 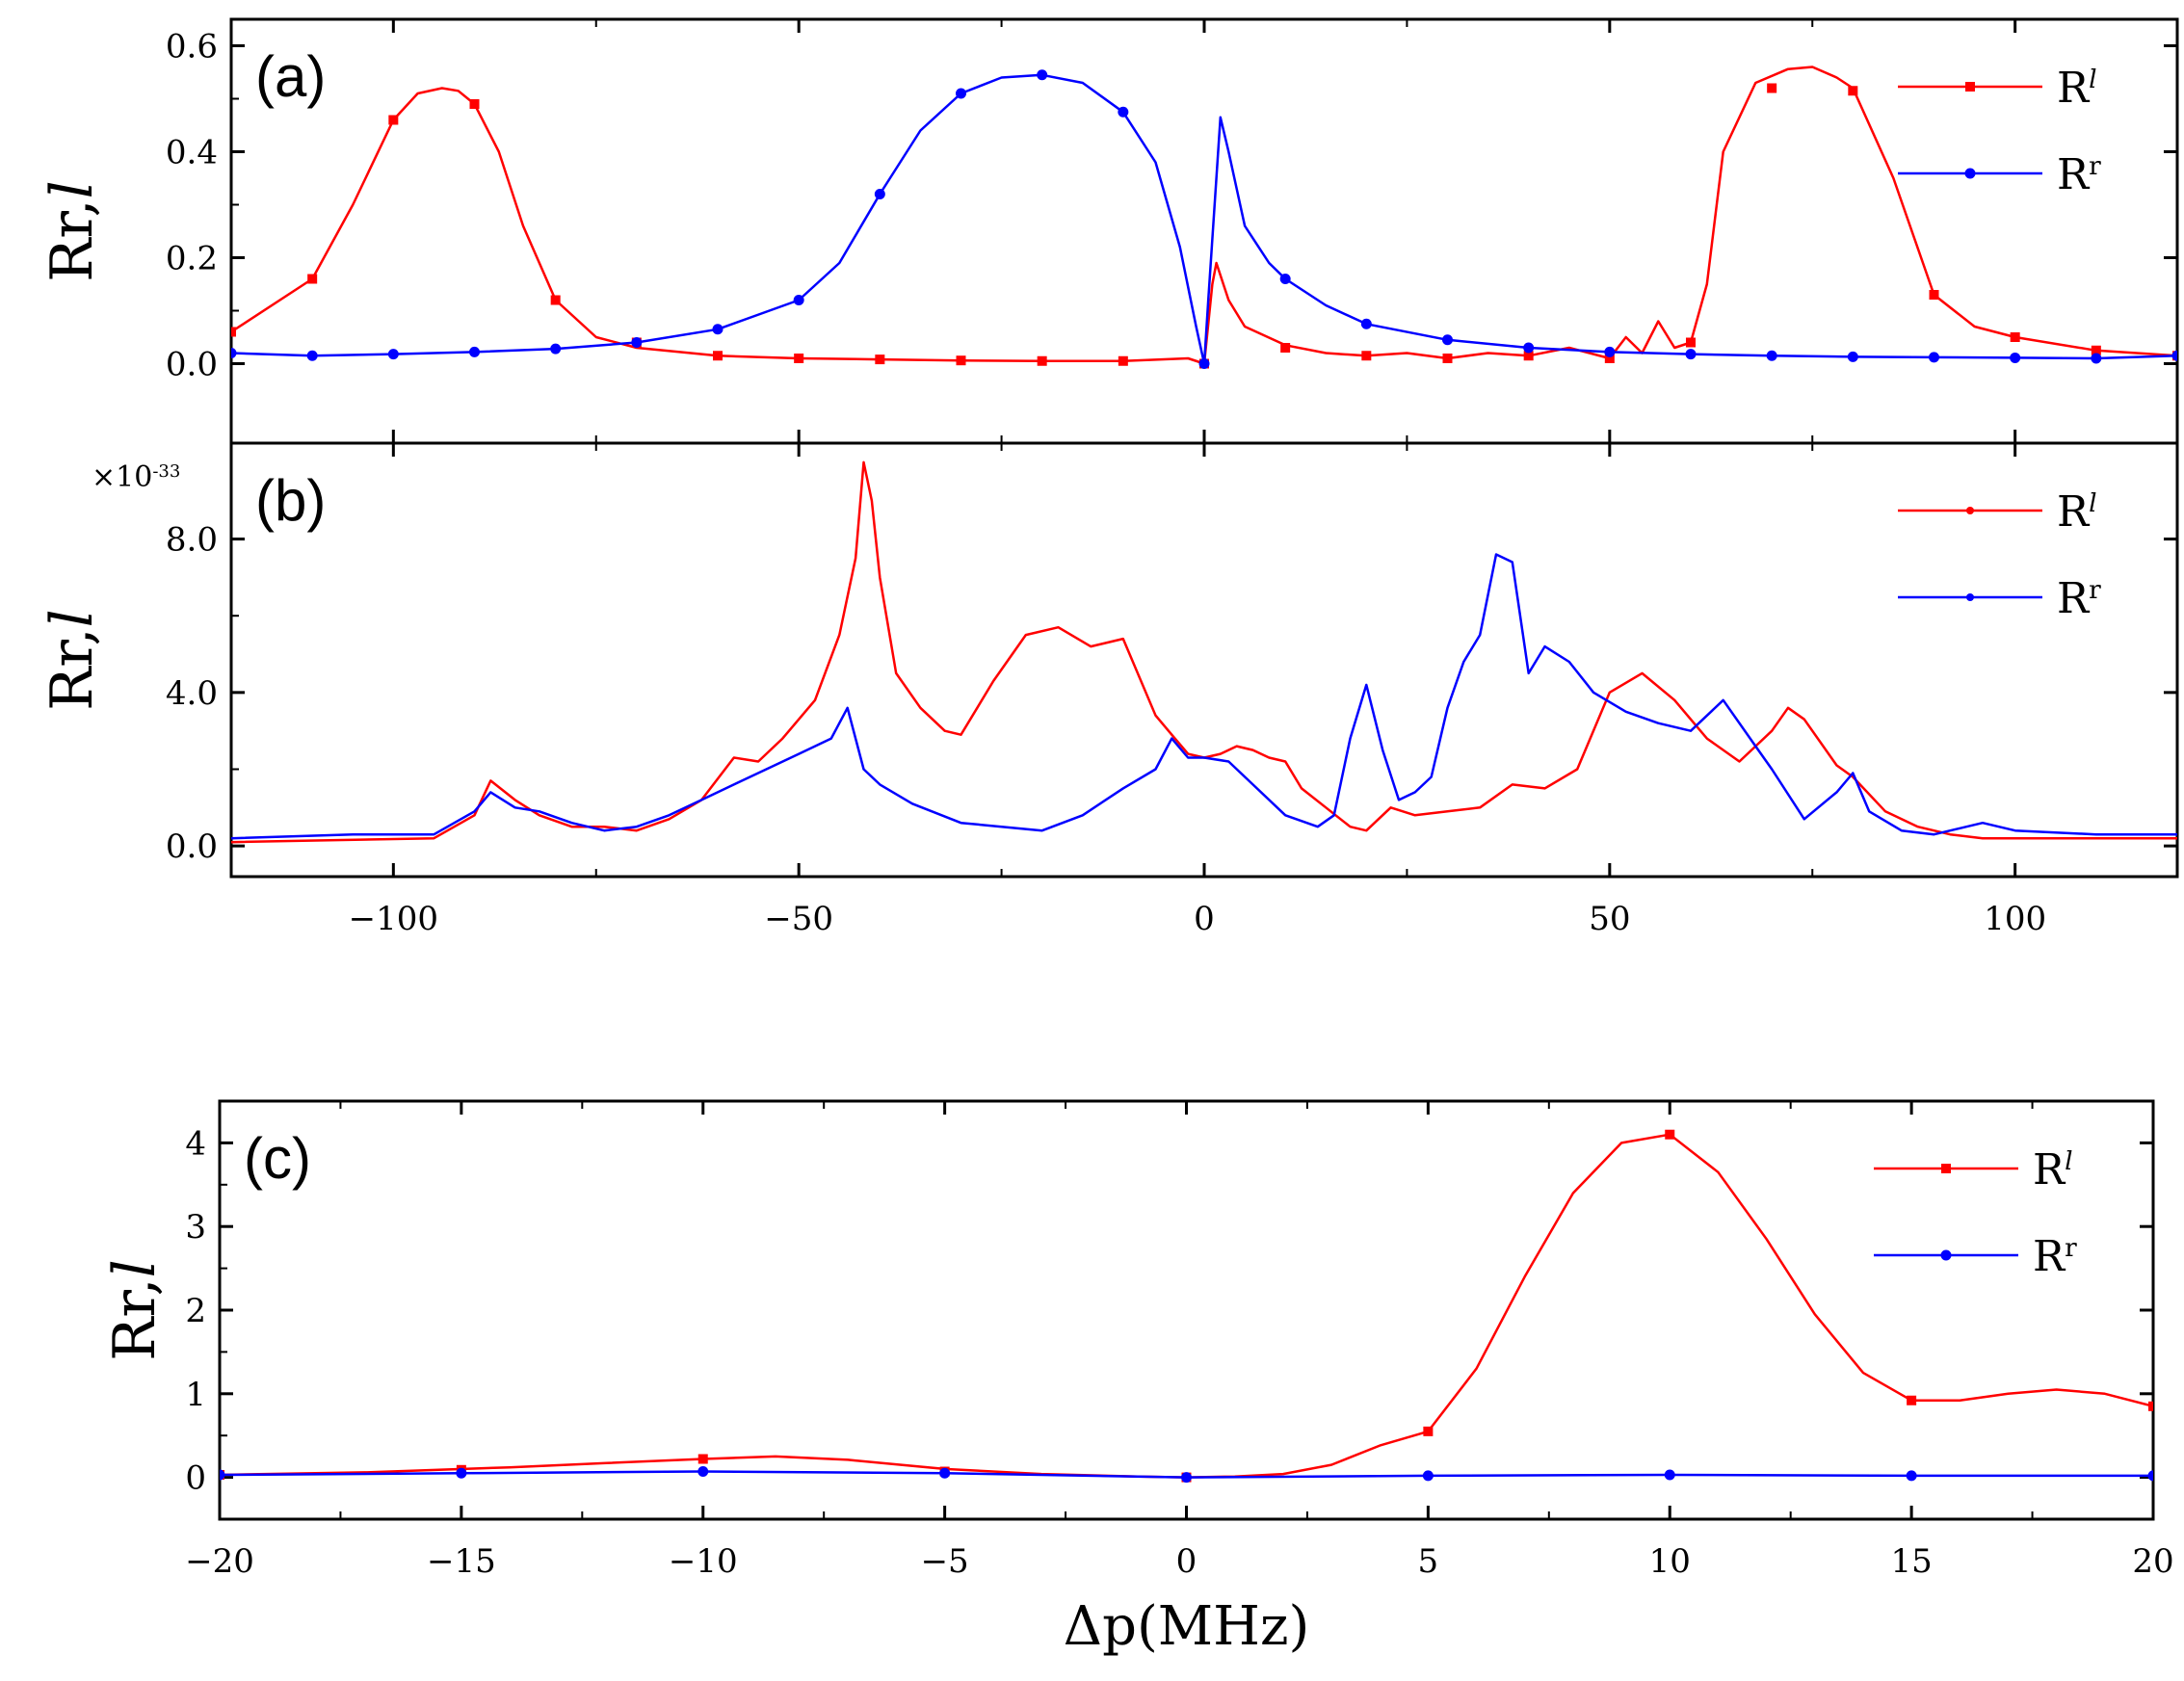 I want to click on panel-label: (c), so click(x=277, y=1158).